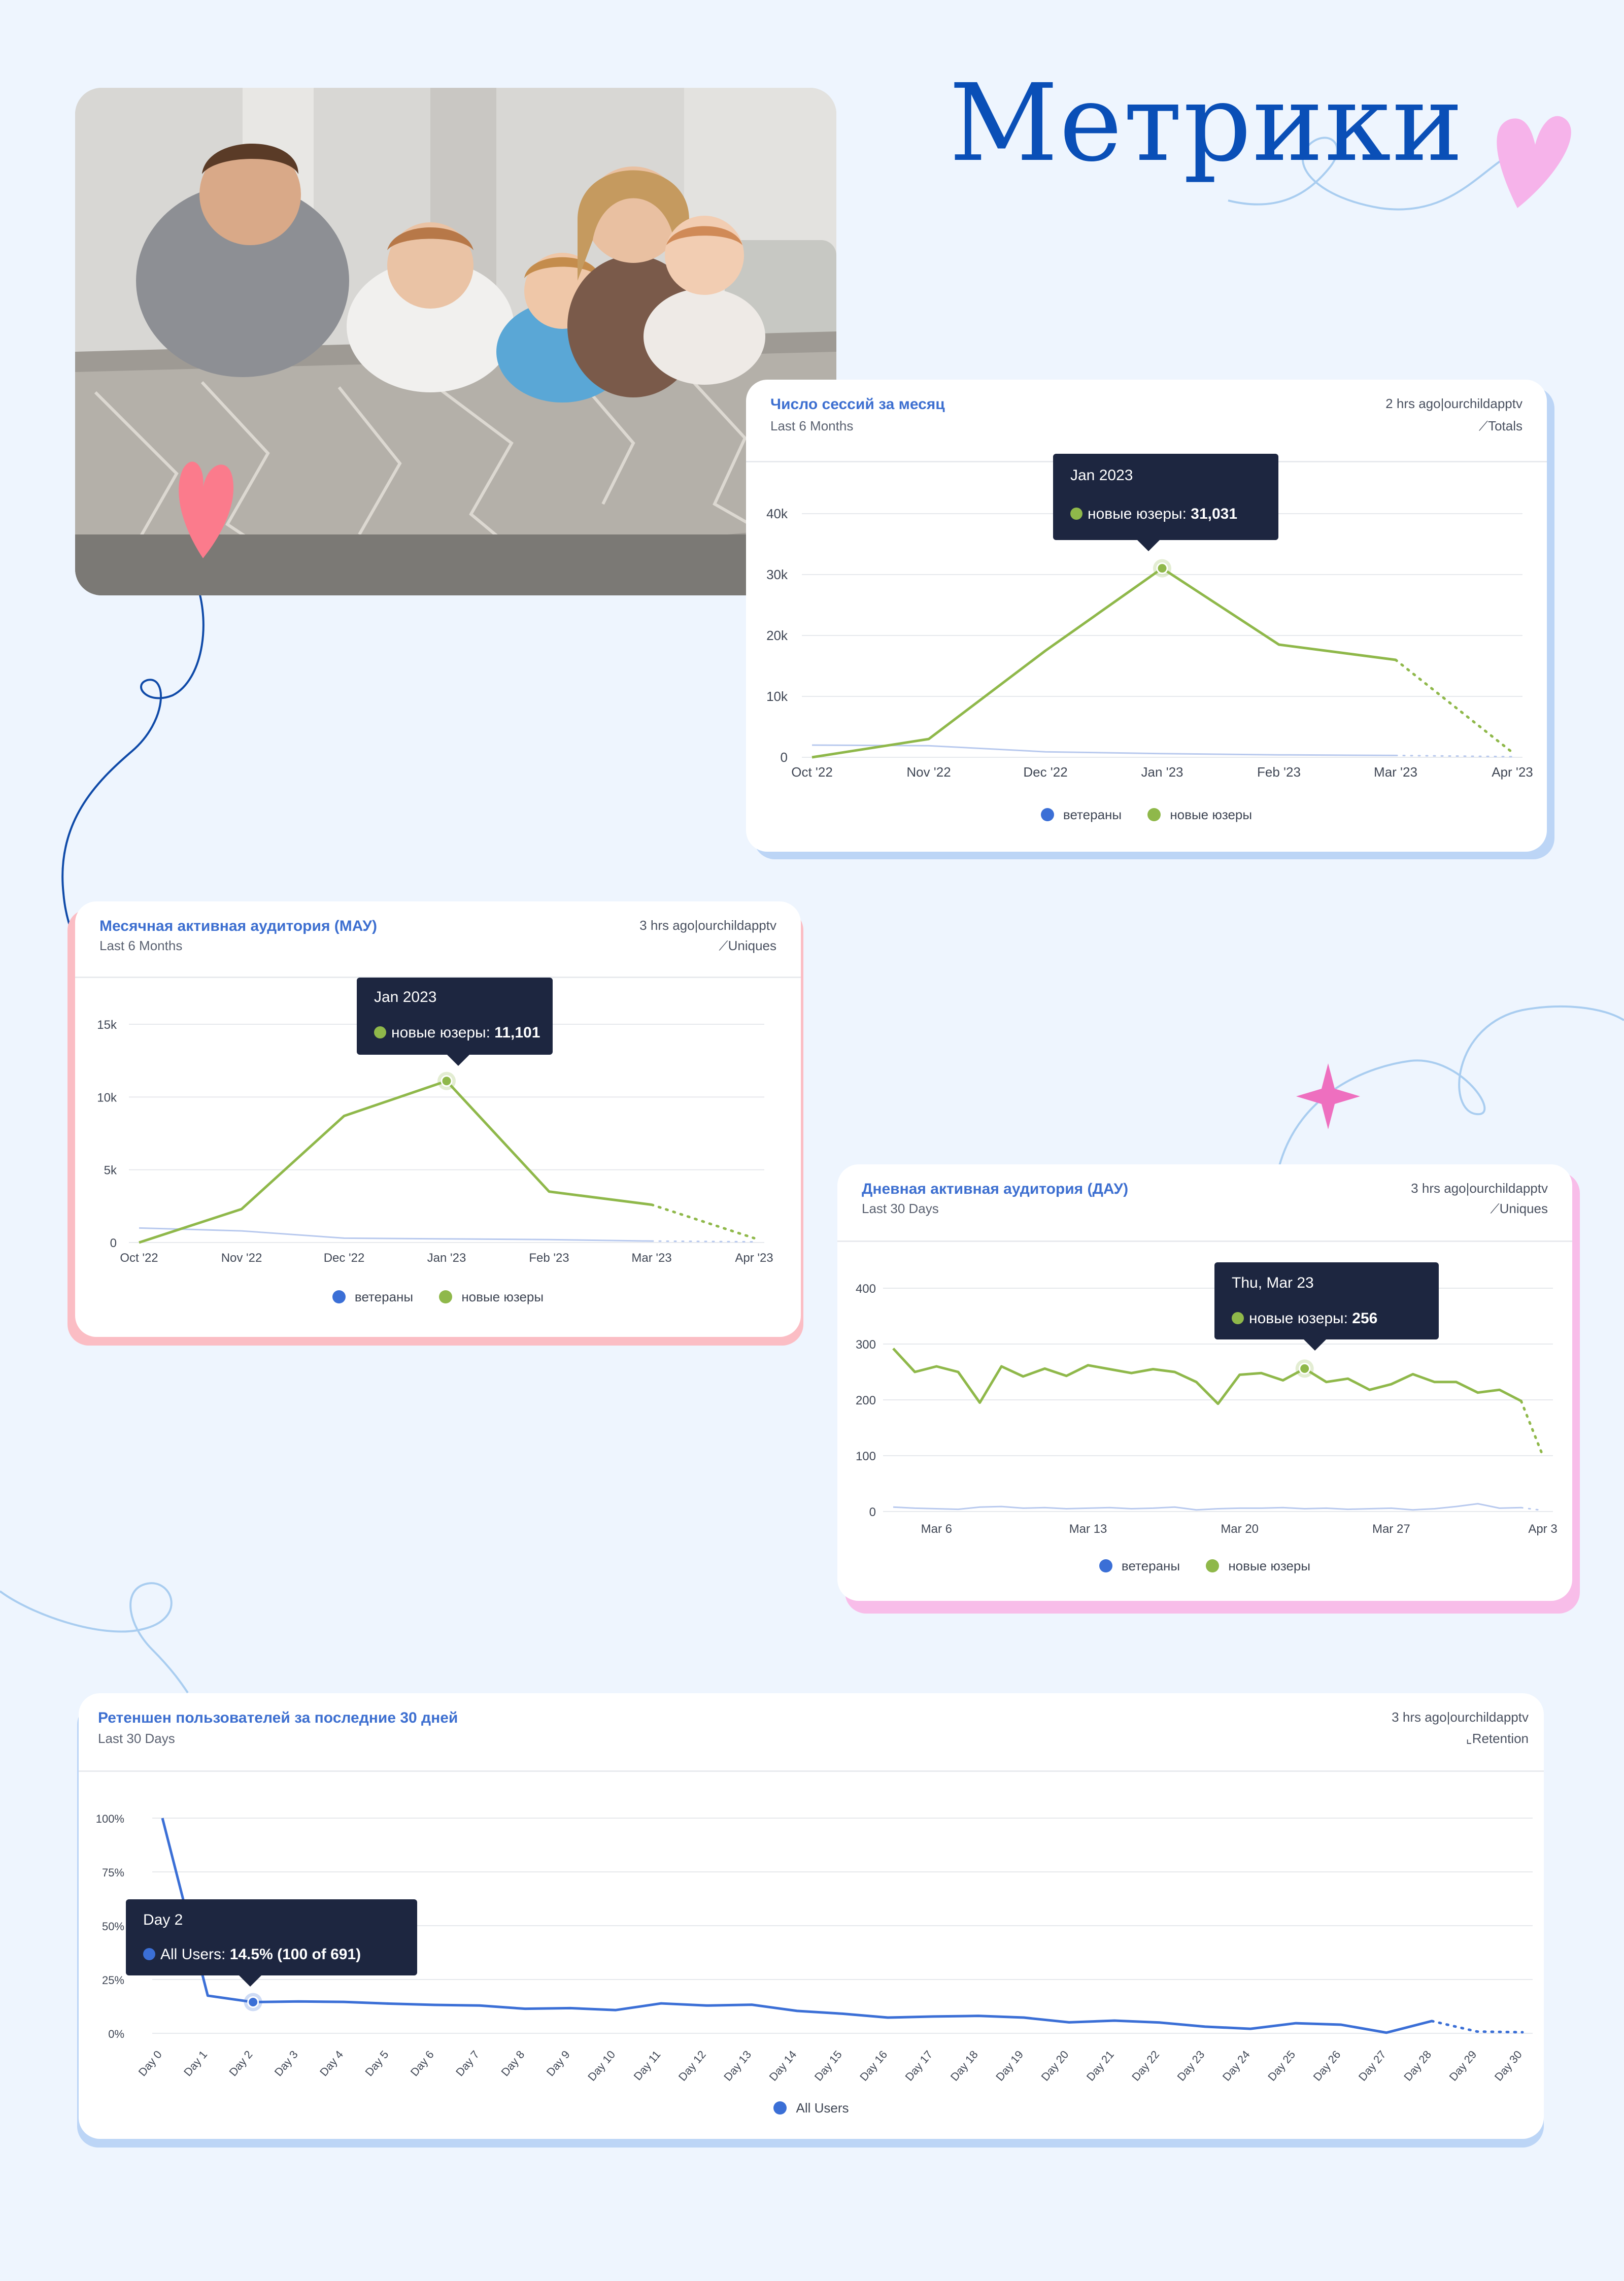  What do you see at coordinates (703, 1242) in the screenshot?
I see `series-line-incomplete` at bounding box center [703, 1242].